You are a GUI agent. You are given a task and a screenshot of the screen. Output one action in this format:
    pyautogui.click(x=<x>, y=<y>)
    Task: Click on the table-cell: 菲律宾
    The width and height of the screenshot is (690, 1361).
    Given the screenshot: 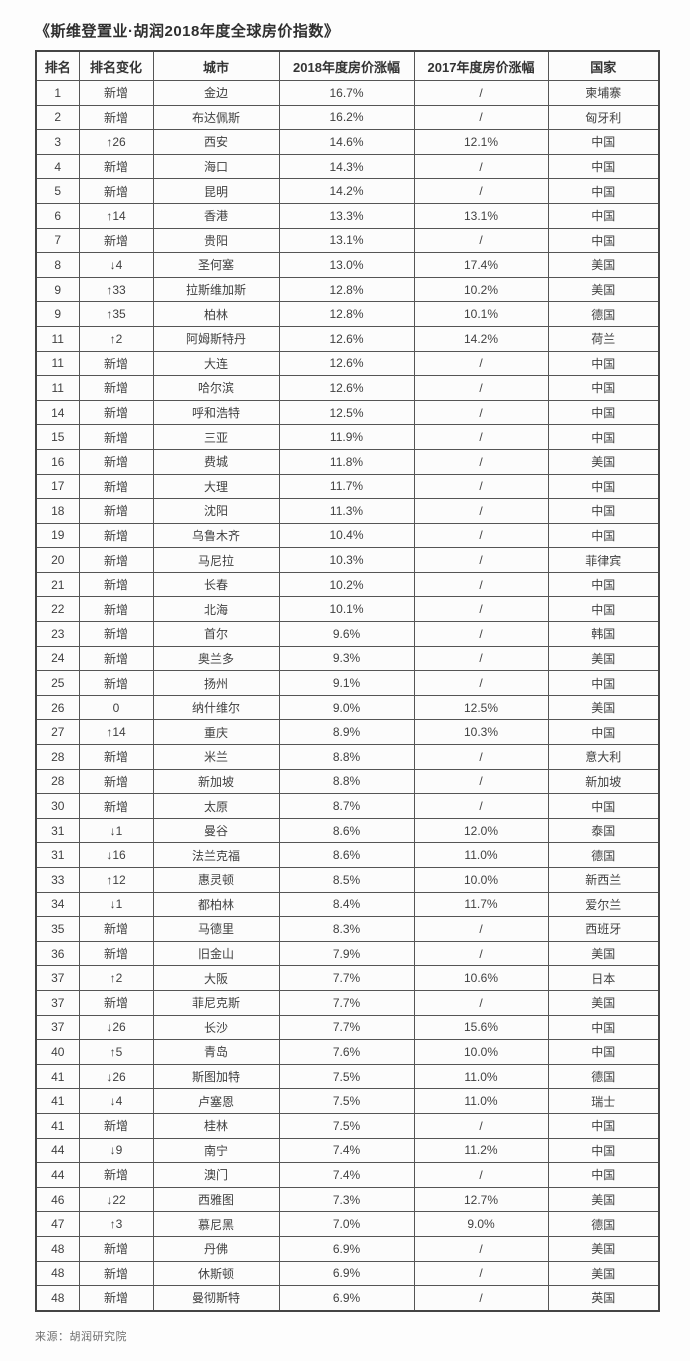 What is the action you would take?
    pyautogui.click(x=603, y=560)
    